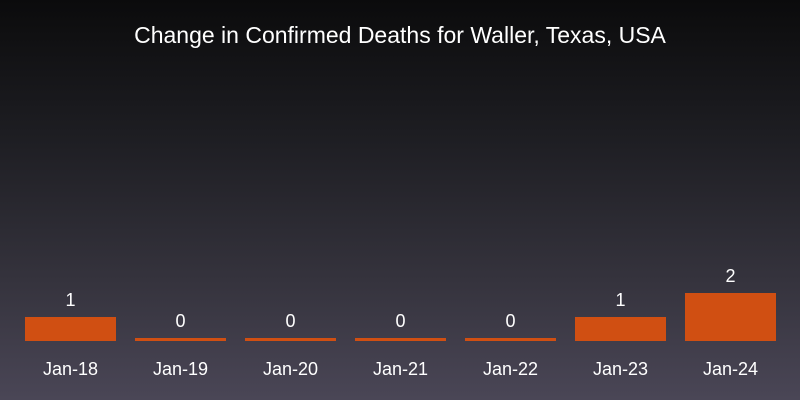 This screenshot has width=800, height=400. What do you see at coordinates (730, 276) in the screenshot?
I see `data-label-jan-24: 2` at bounding box center [730, 276].